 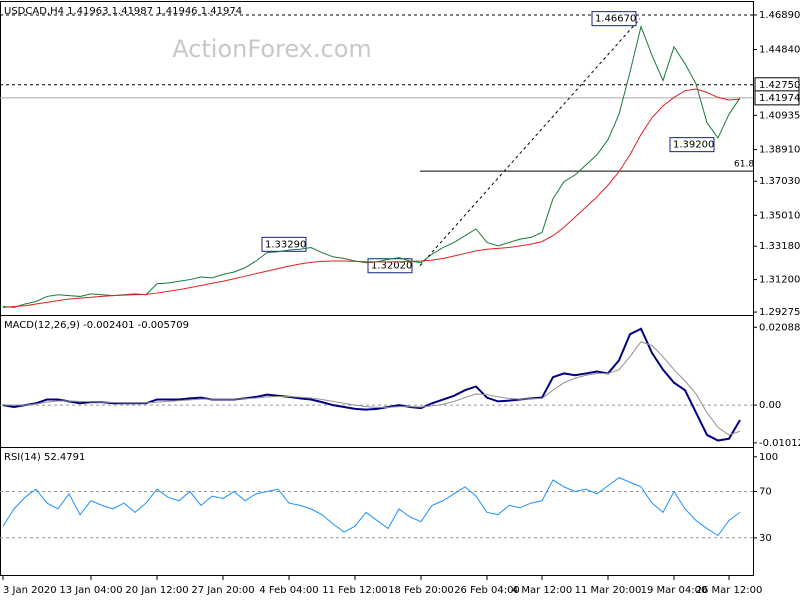 What do you see at coordinates (779, 85) in the screenshot?
I see `level-label: 1.42750` at bounding box center [779, 85].